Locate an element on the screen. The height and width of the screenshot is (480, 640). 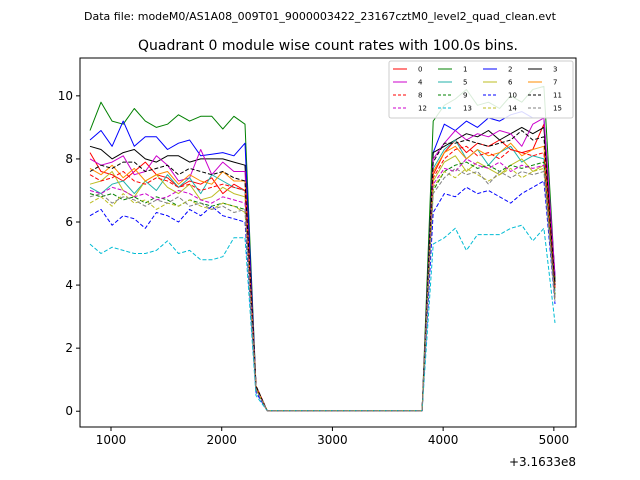
legend-label-11: 11 is located at coordinates (557, 96).